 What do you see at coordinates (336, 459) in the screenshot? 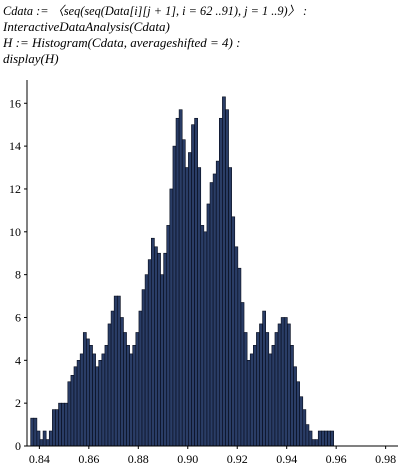
I see `x-tick-label: 0.96` at bounding box center [336, 459].